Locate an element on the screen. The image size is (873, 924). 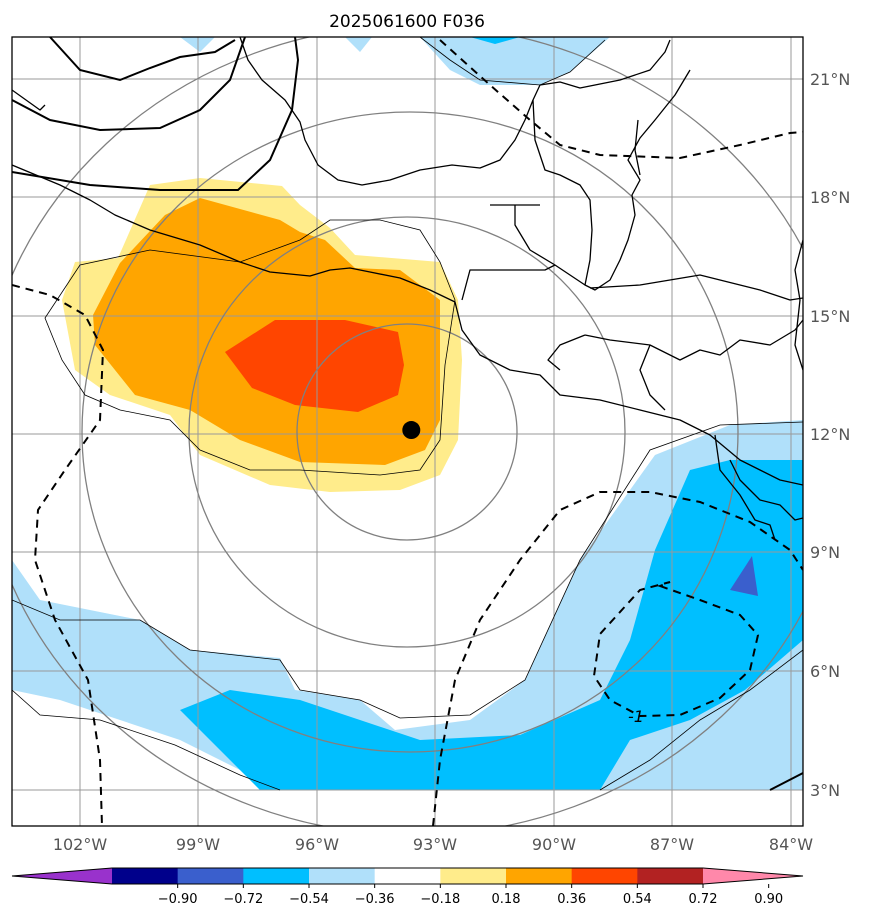
colorbar-tick-label: 0.36 is located at coordinates (571, 899).